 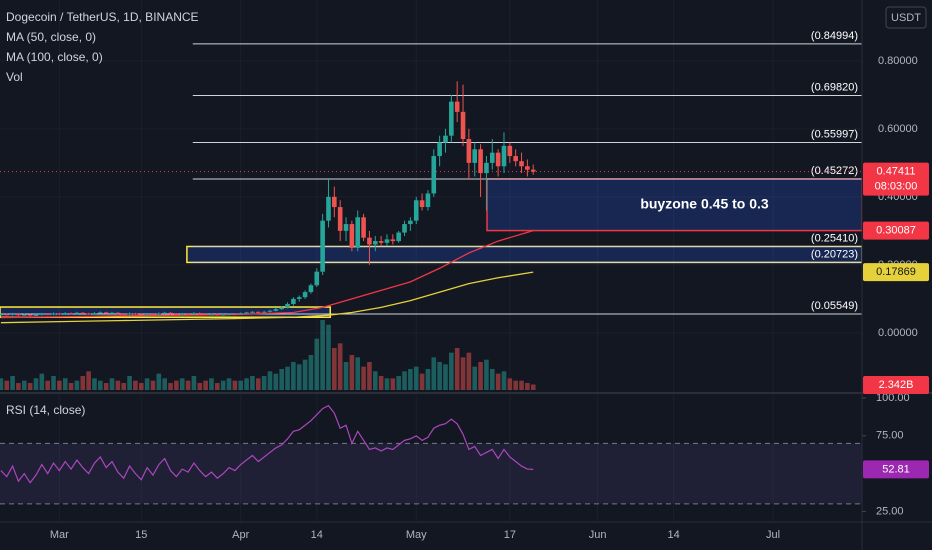 What do you see at coordinates (674, 535) in the screenshot?
I see `x-tick-label: 14` at bounding box center [674, 535].